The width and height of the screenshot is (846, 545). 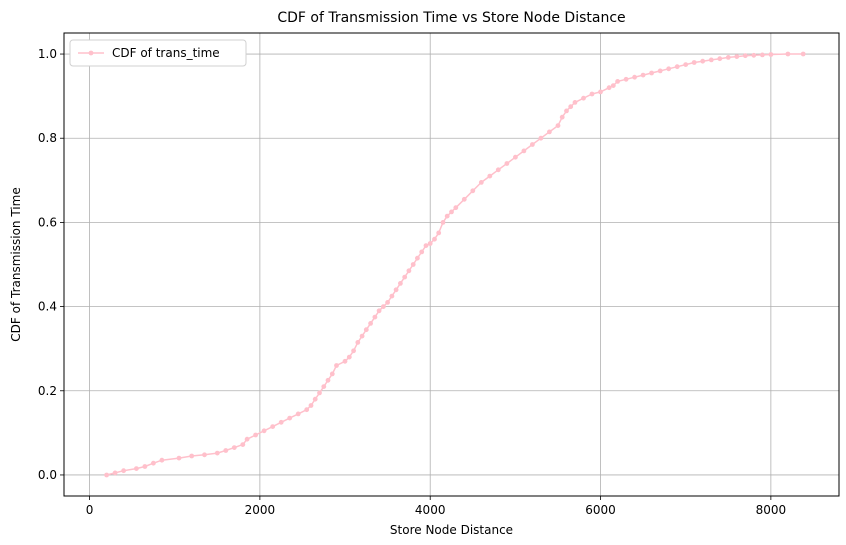 What do you see at coordinates (91, 53) in the screenshot?
I see `legend-marker-swatch` at bounding box center [91, 53].